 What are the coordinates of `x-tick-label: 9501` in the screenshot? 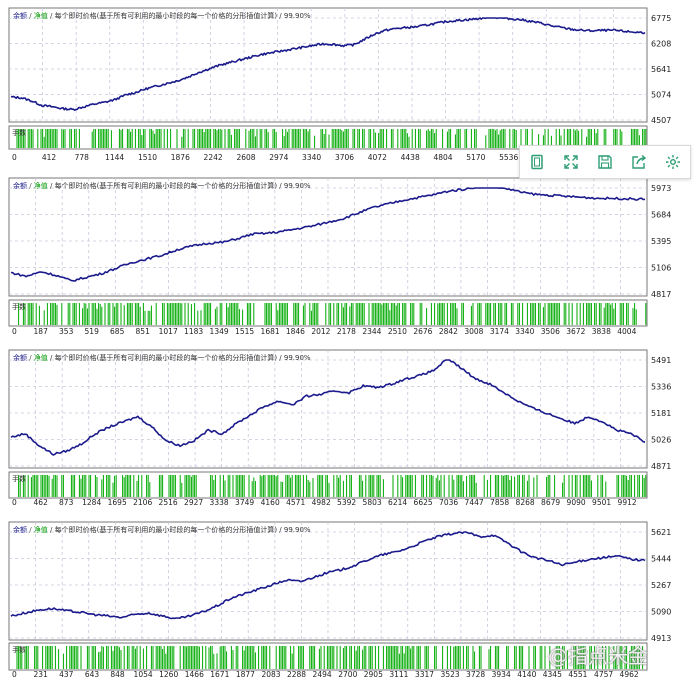 It's located at (601, 502).